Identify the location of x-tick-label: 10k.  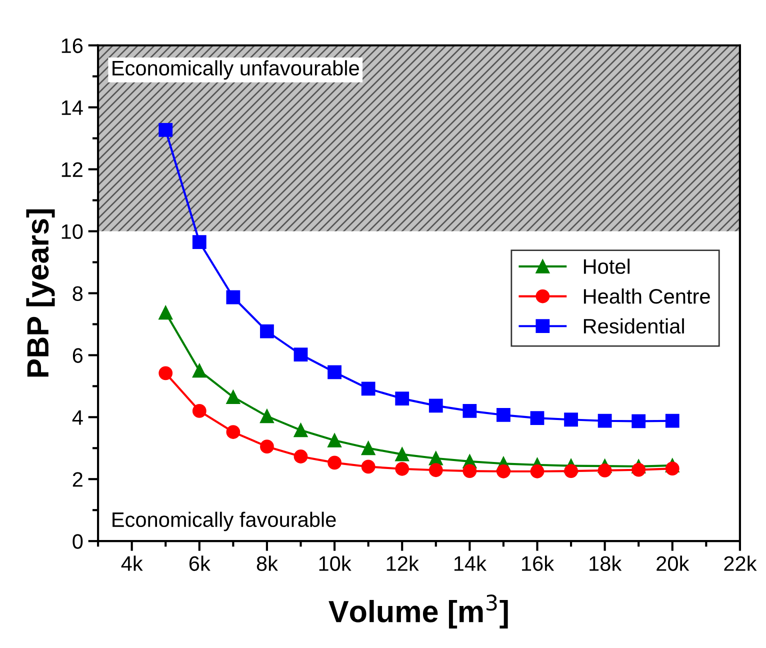
(335, 563).